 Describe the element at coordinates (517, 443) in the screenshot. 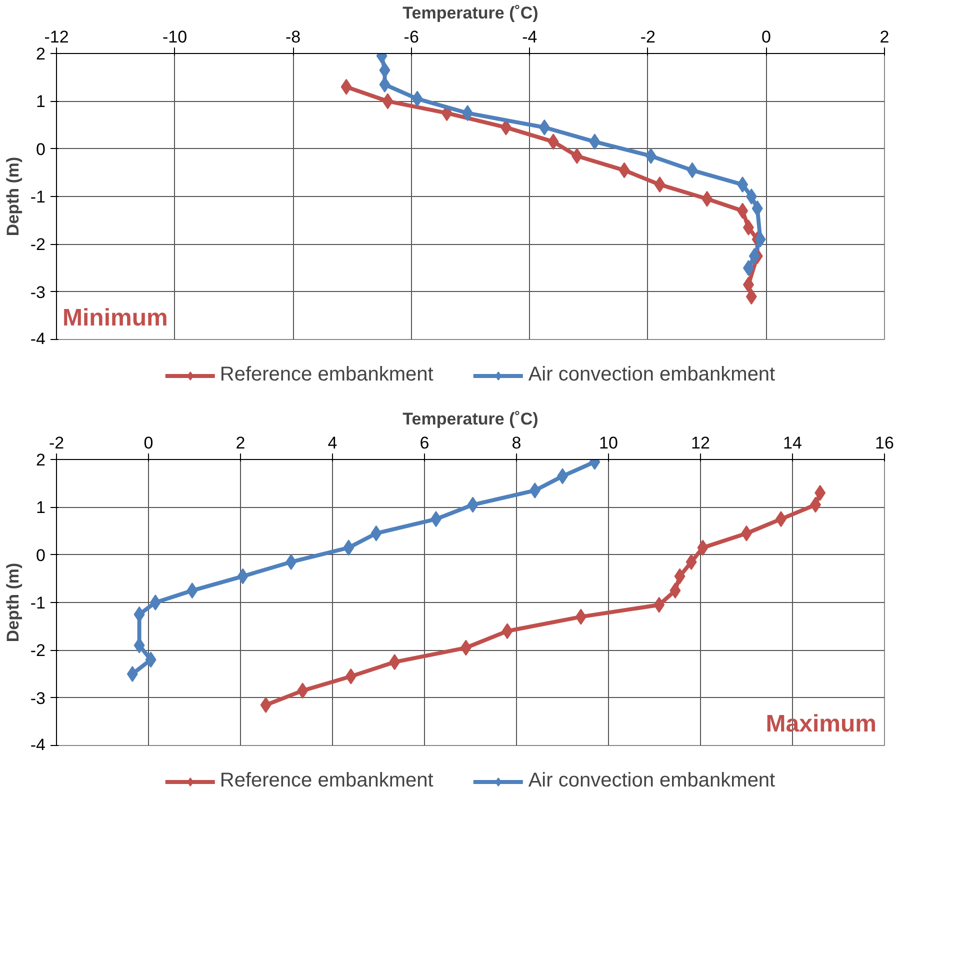

I see `x-tick-label: 8` at that location.